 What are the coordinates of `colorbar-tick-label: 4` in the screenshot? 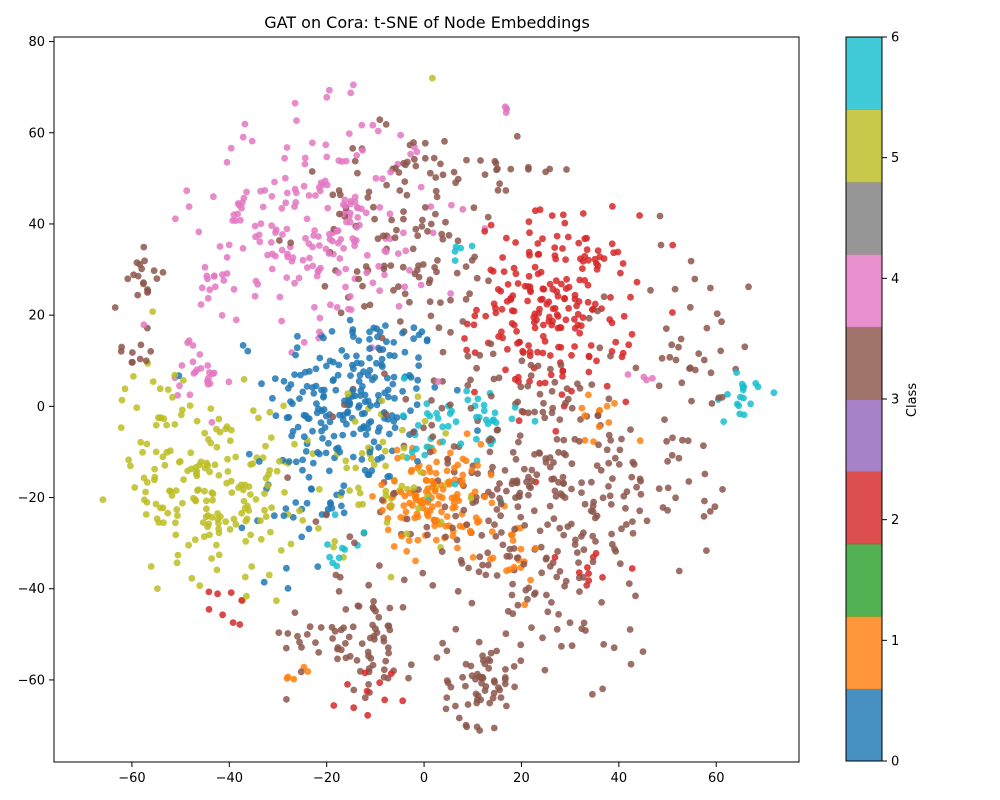 It's located at (895, 279).